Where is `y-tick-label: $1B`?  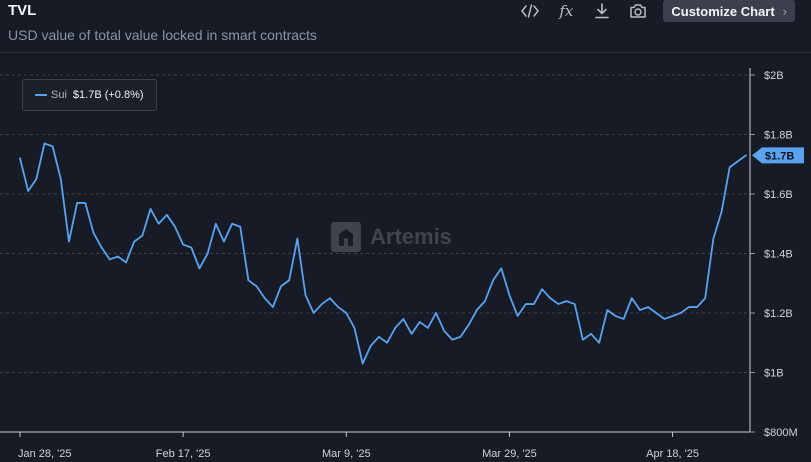 y-tick-label: $1B is located at coordinates (774, 374).